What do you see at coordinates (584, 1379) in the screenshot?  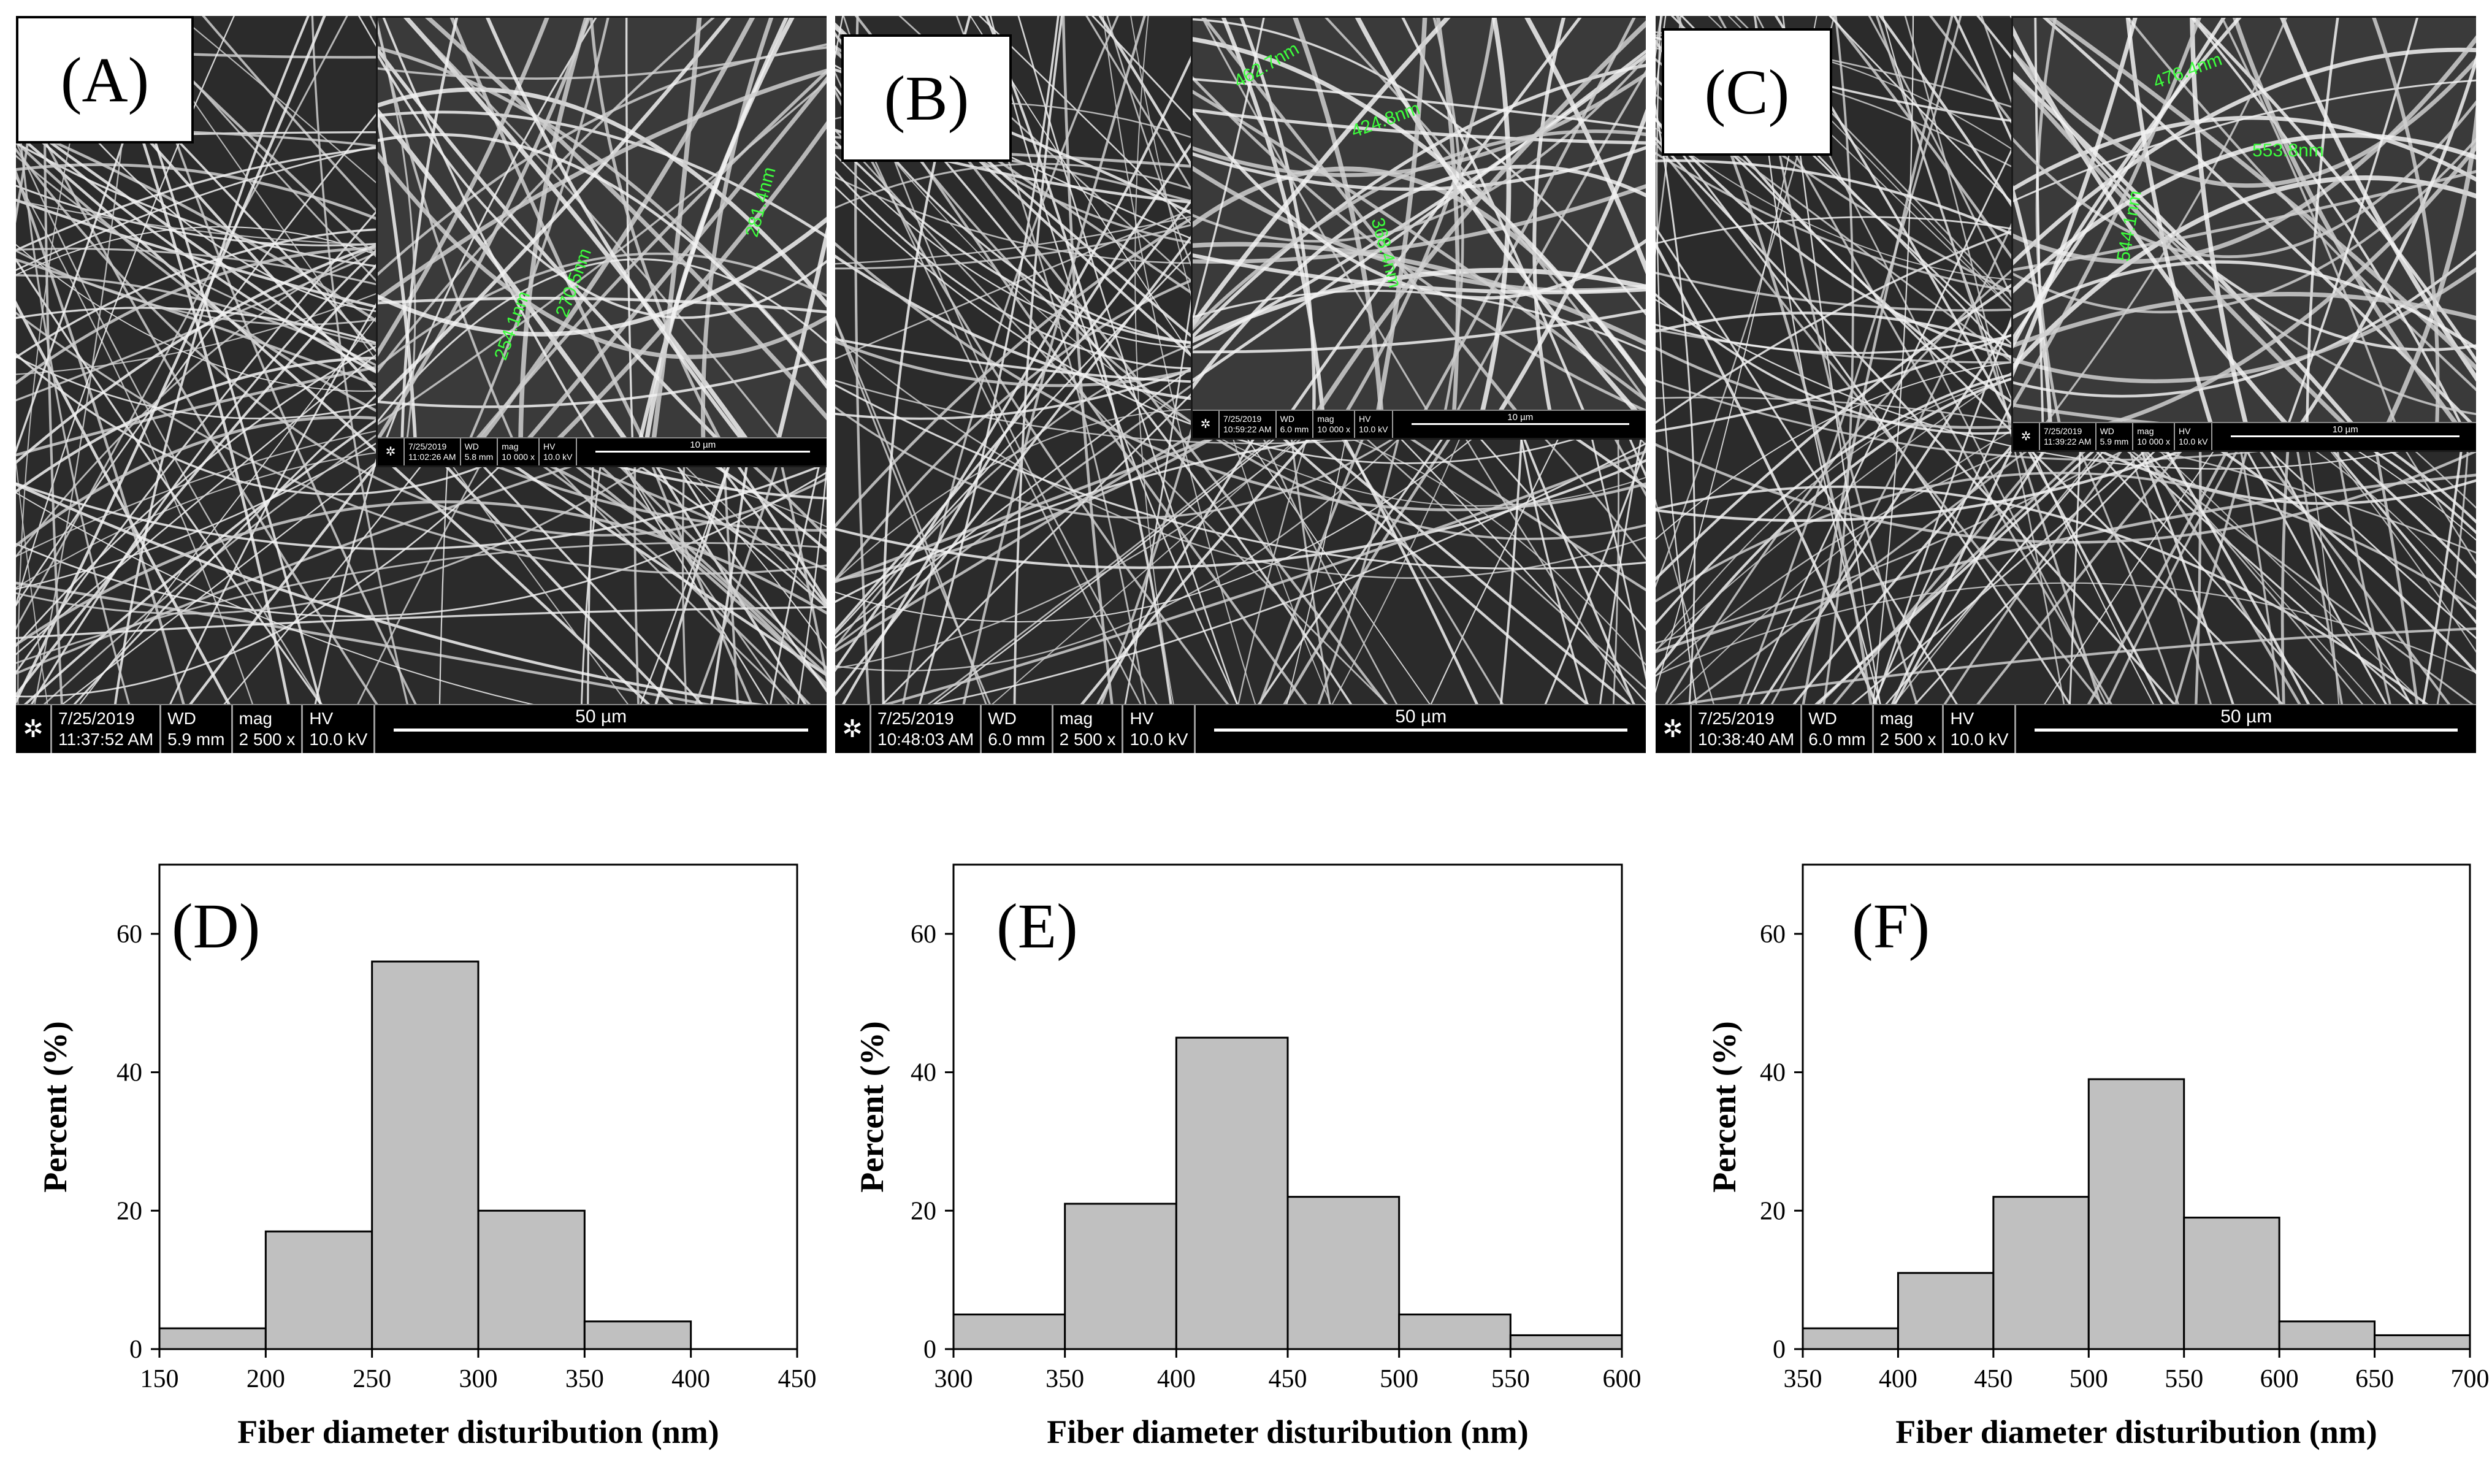 I see `x-tick-label: 350` at bounding box center [584, 1379].